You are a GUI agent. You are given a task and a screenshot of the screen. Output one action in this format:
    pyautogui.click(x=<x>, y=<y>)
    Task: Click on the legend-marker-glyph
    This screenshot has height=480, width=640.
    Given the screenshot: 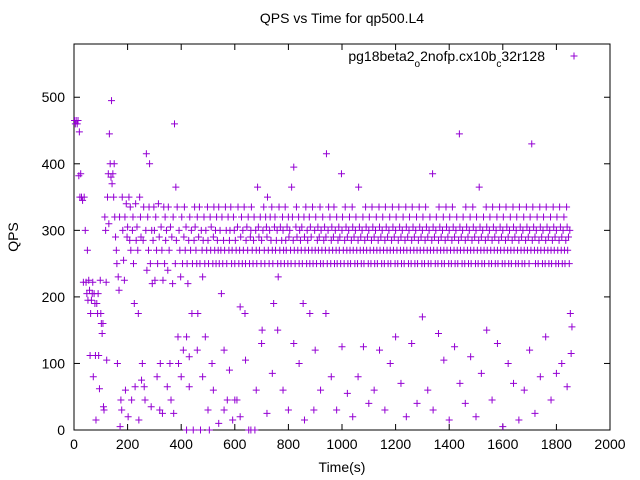 What is the action you would take?
    pyautogui.click(x=574, y=56)
    